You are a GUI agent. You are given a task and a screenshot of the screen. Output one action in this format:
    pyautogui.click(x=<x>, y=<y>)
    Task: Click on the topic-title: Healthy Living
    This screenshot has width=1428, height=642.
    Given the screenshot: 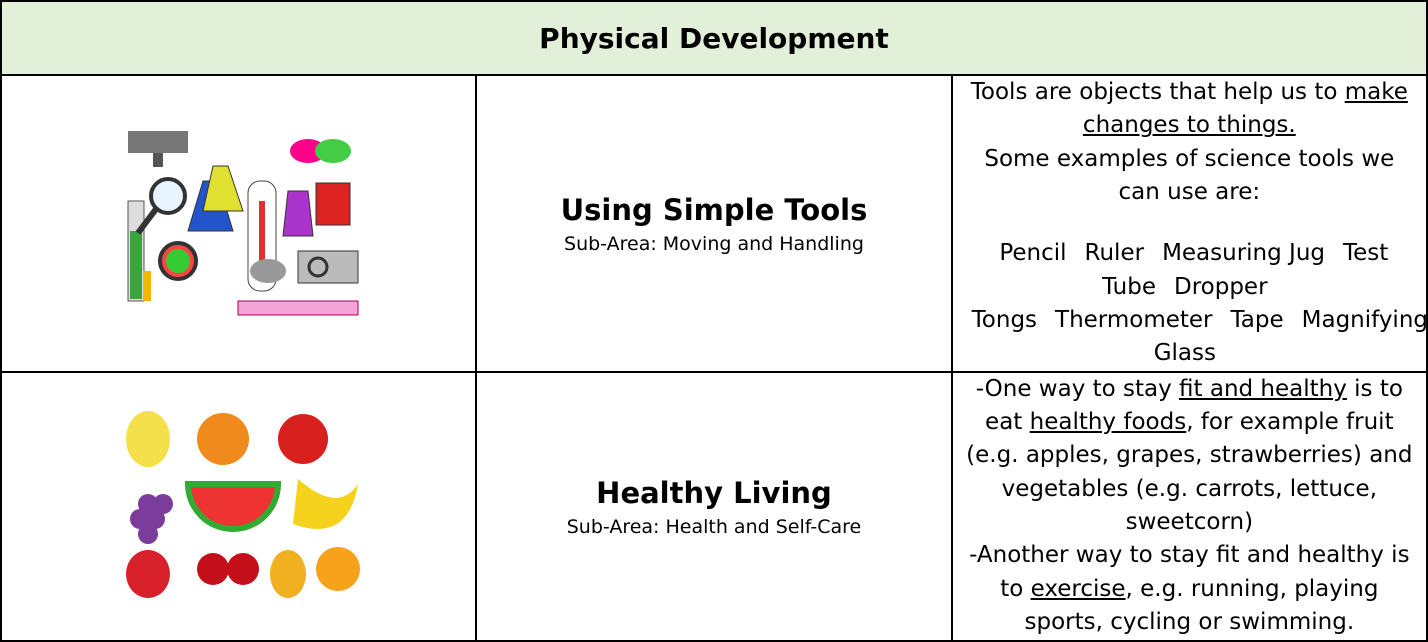 What is the action you would take?
    pyautogui.click(x=714, y=492)
    